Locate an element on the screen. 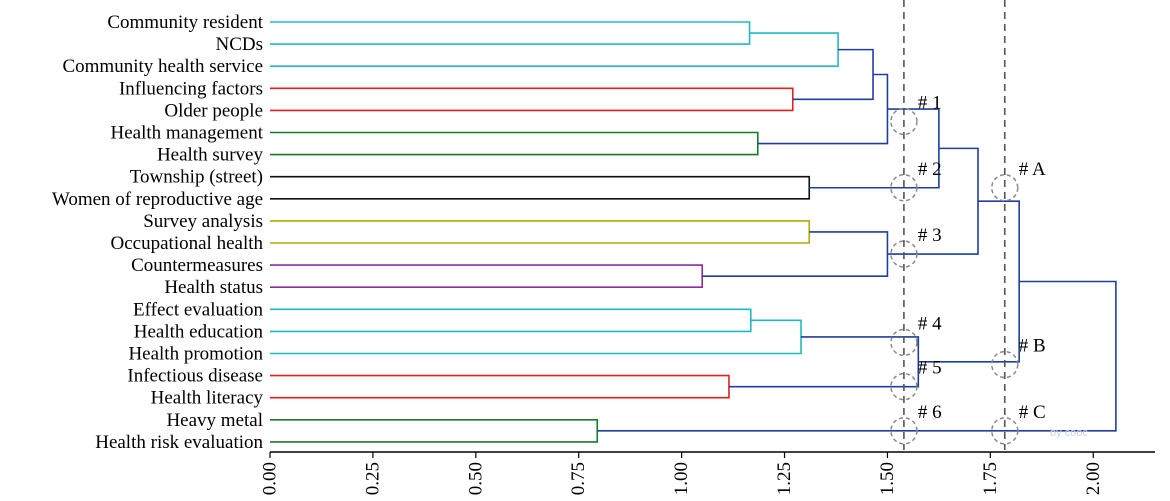 The width and height of the screenshot is (1170, 501). annotation-label: # 6 is located at coordinates (930, 412).